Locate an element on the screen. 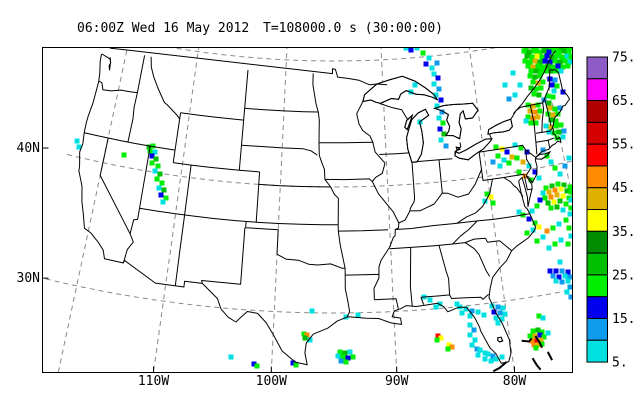 This screenshot has height=400, width=640. lon-axis-labels: 110W 100W 90W 80W is located at coordinates (332, 381).